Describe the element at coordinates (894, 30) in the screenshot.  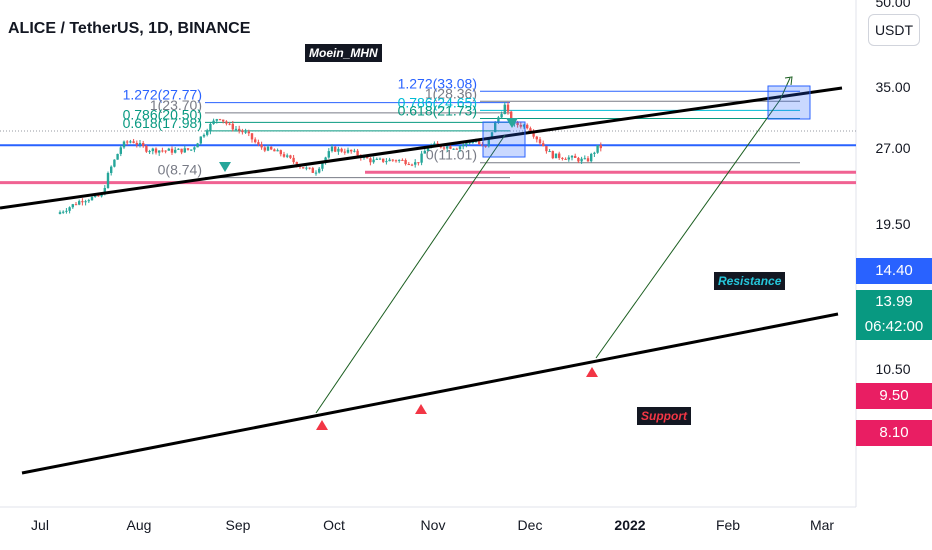
I see `quote-currency-button: USDT` at that location.